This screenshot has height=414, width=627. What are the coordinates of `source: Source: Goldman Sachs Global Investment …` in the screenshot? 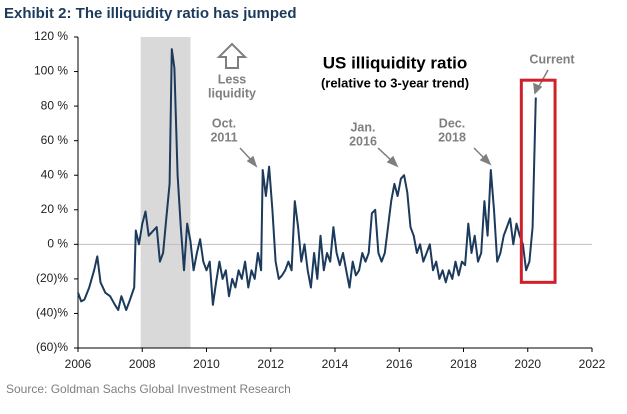 It's located at (148, 389).